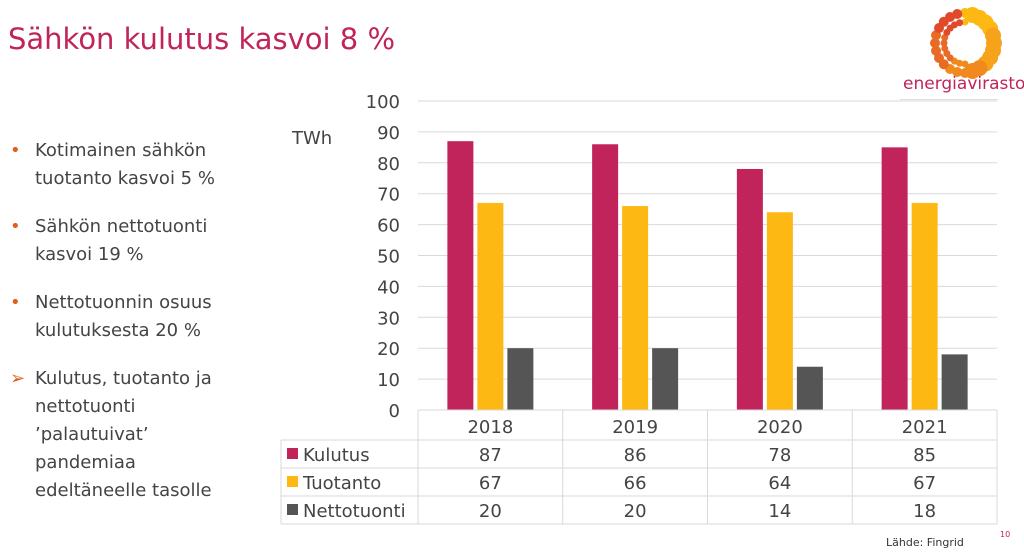 Image resolution: width=1024 pixels, height=554 pixels. I want to click on divider, so click(949, 99).